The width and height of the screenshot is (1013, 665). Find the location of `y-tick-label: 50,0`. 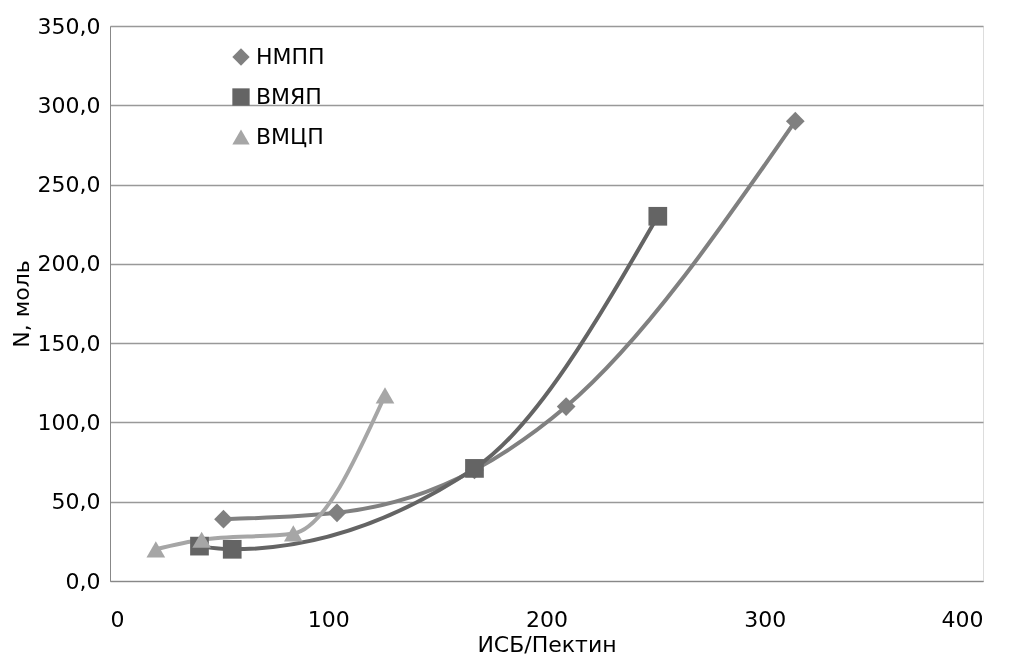

y-tick-label: 50,0 is located at coordinates (76, 502).